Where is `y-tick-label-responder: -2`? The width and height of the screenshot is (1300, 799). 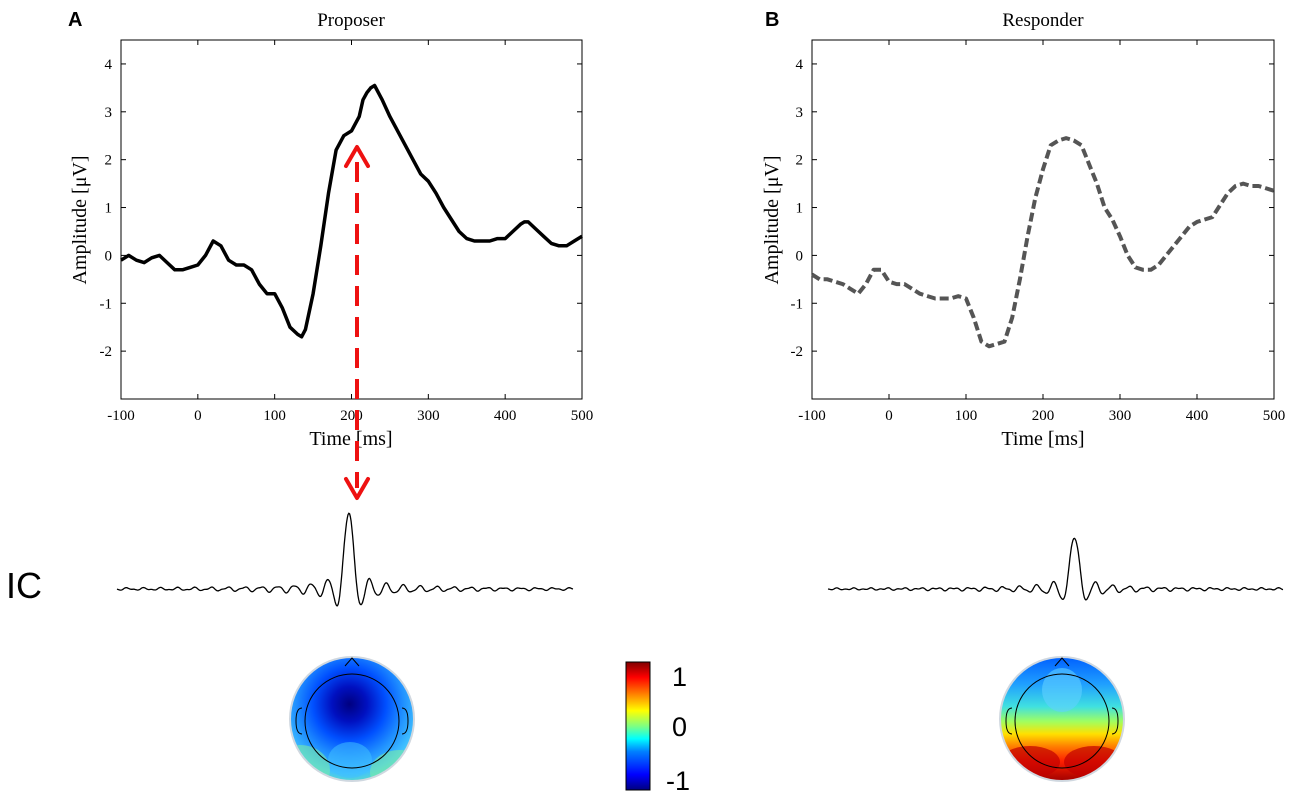 y-tick-label-responder: -2 is located at coordinates (797, 352).